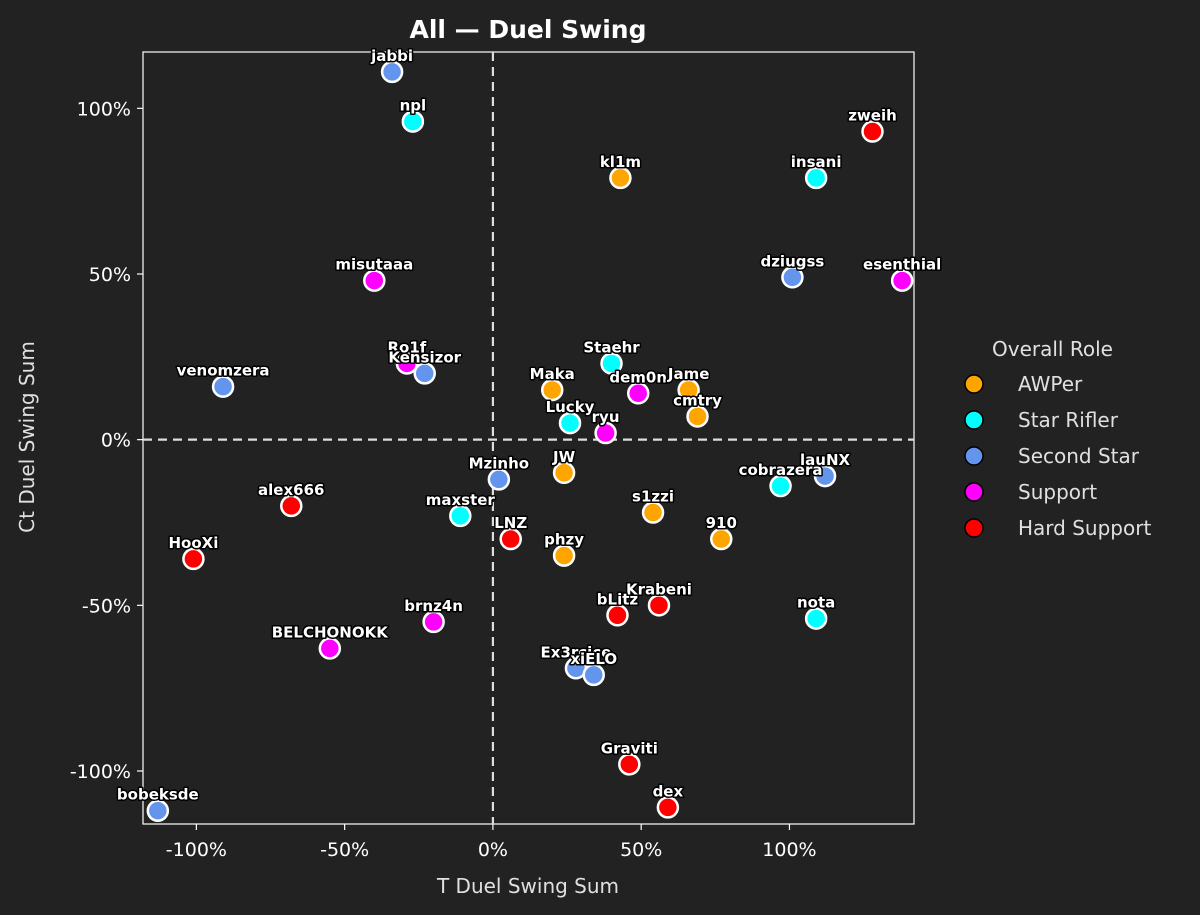 This screenshot has height=915, width=1200. What do you see at coordinates (825, 460) in the screenshot?
I see `point-label-launx: lauNX` at bounding box center [825, 460].